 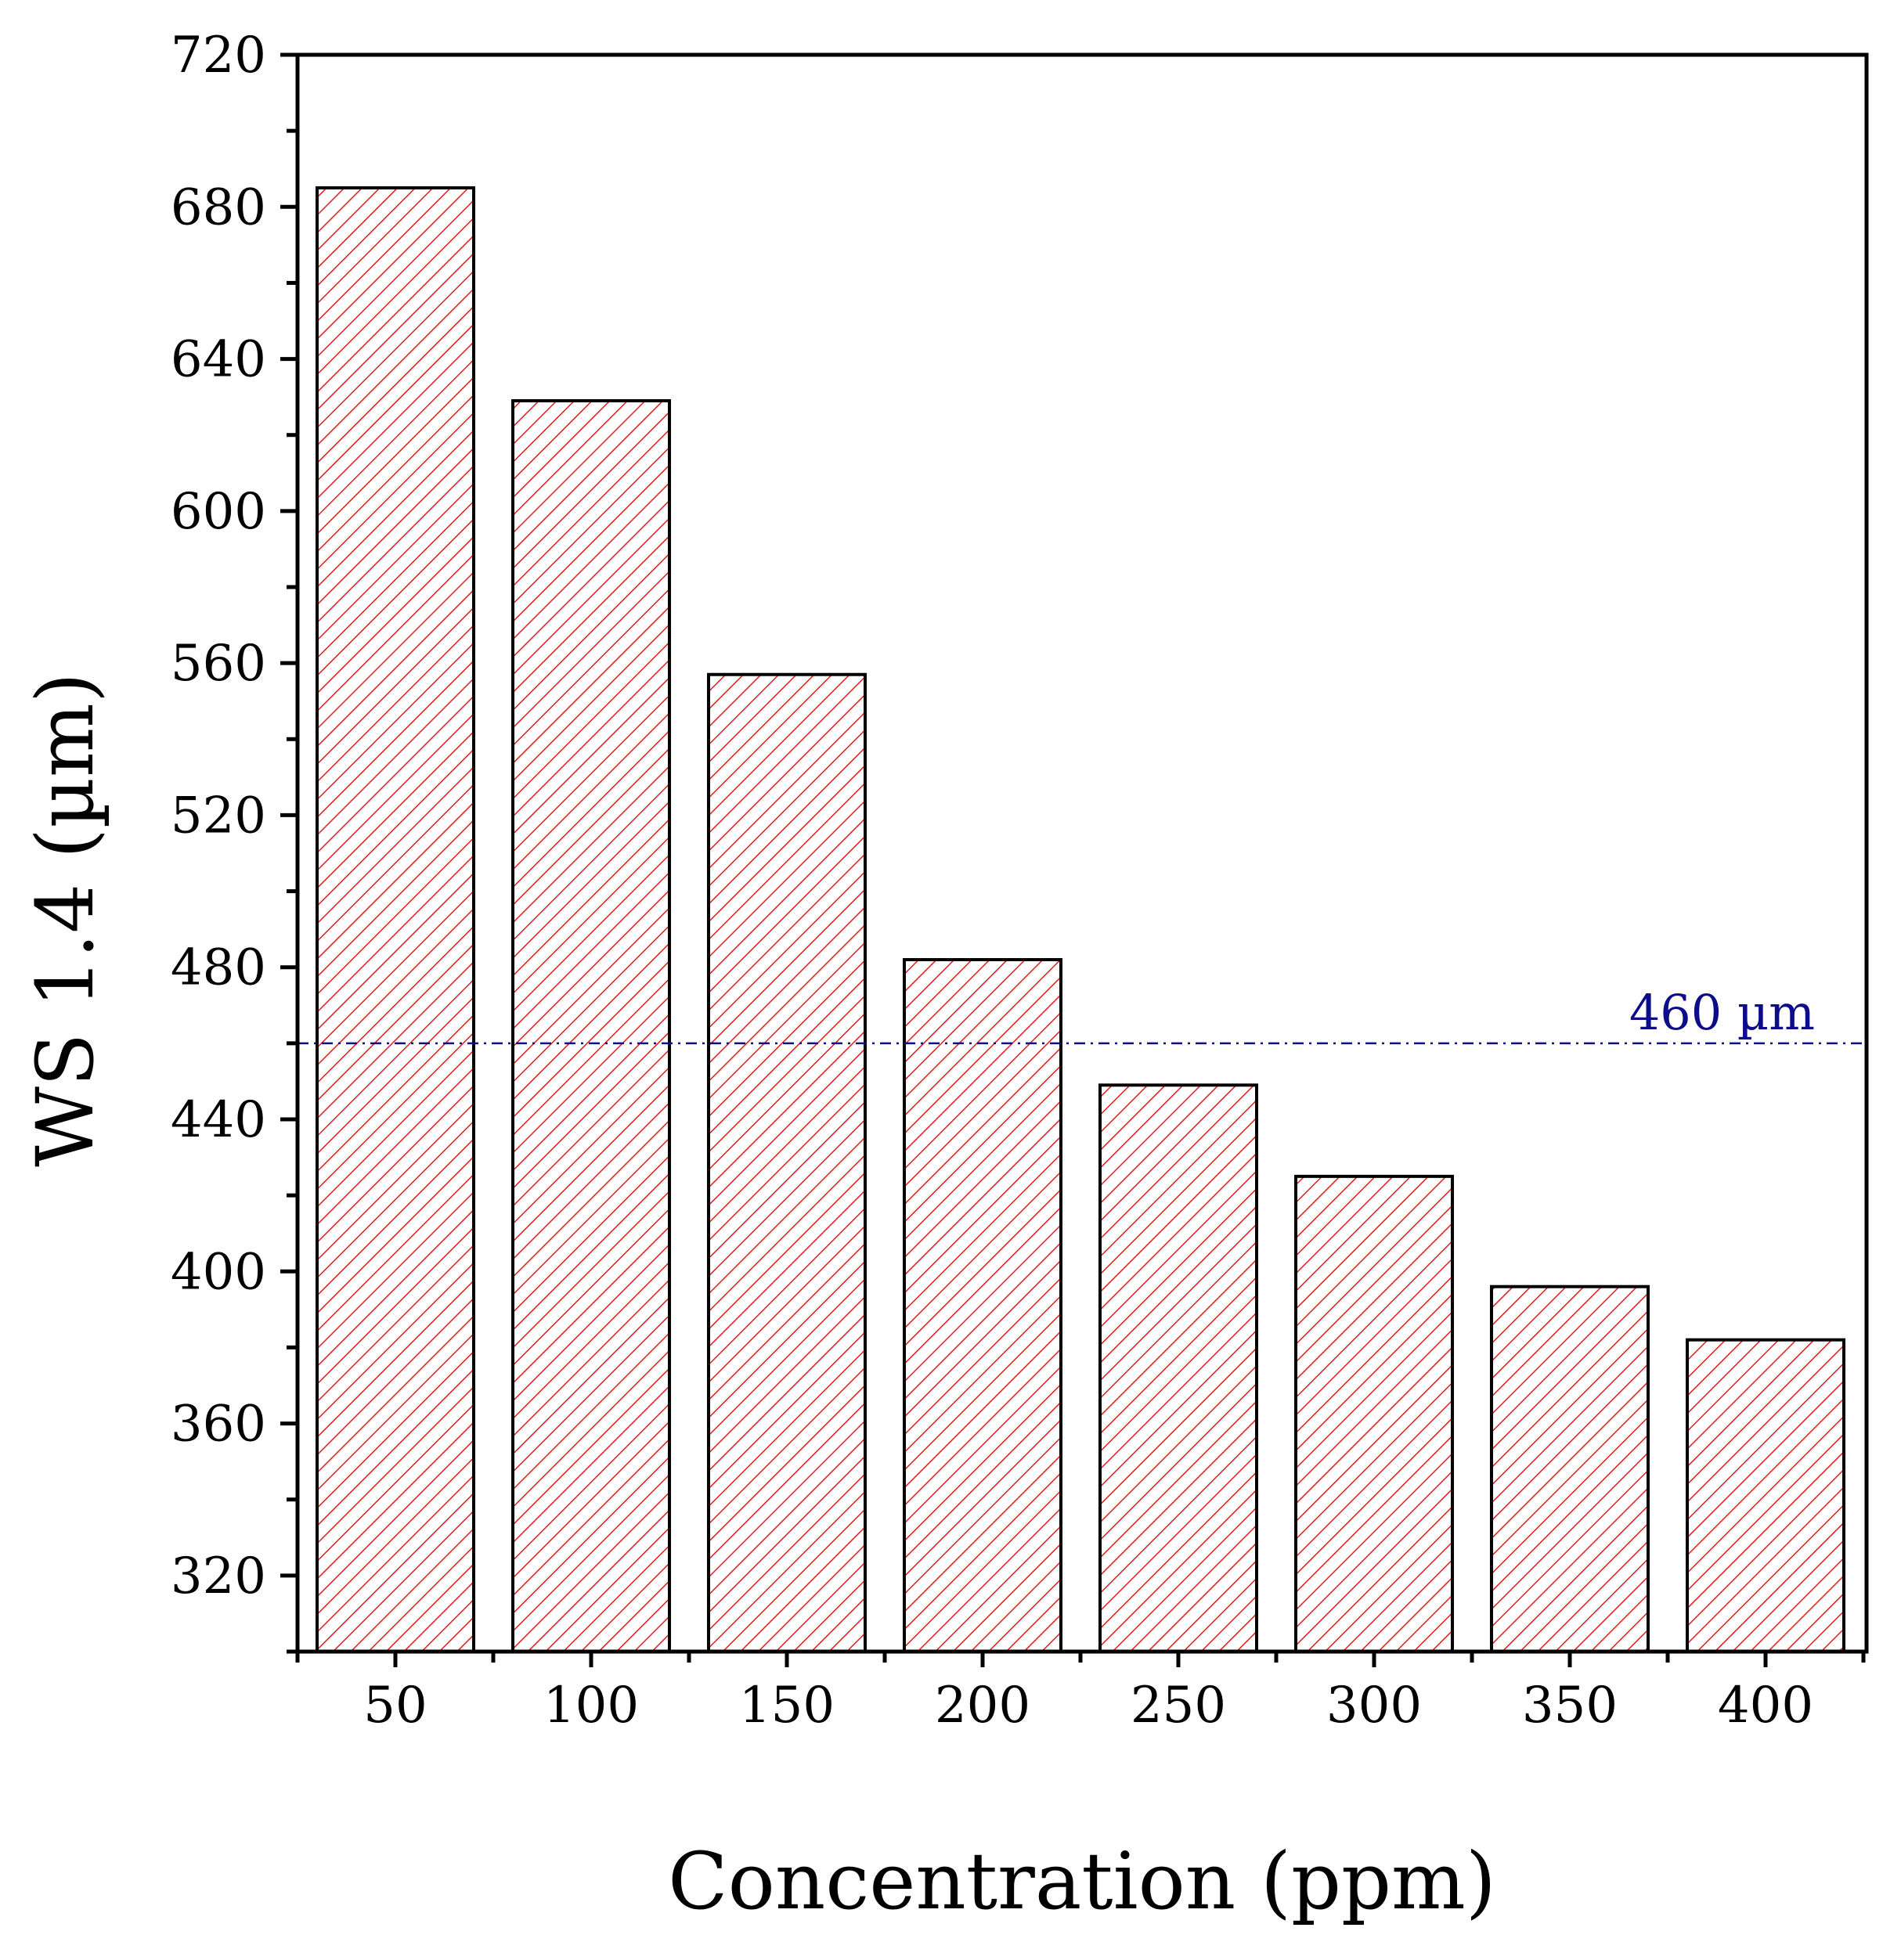 I want to click on y-tick-label: 680, so click(x=218, y=207).